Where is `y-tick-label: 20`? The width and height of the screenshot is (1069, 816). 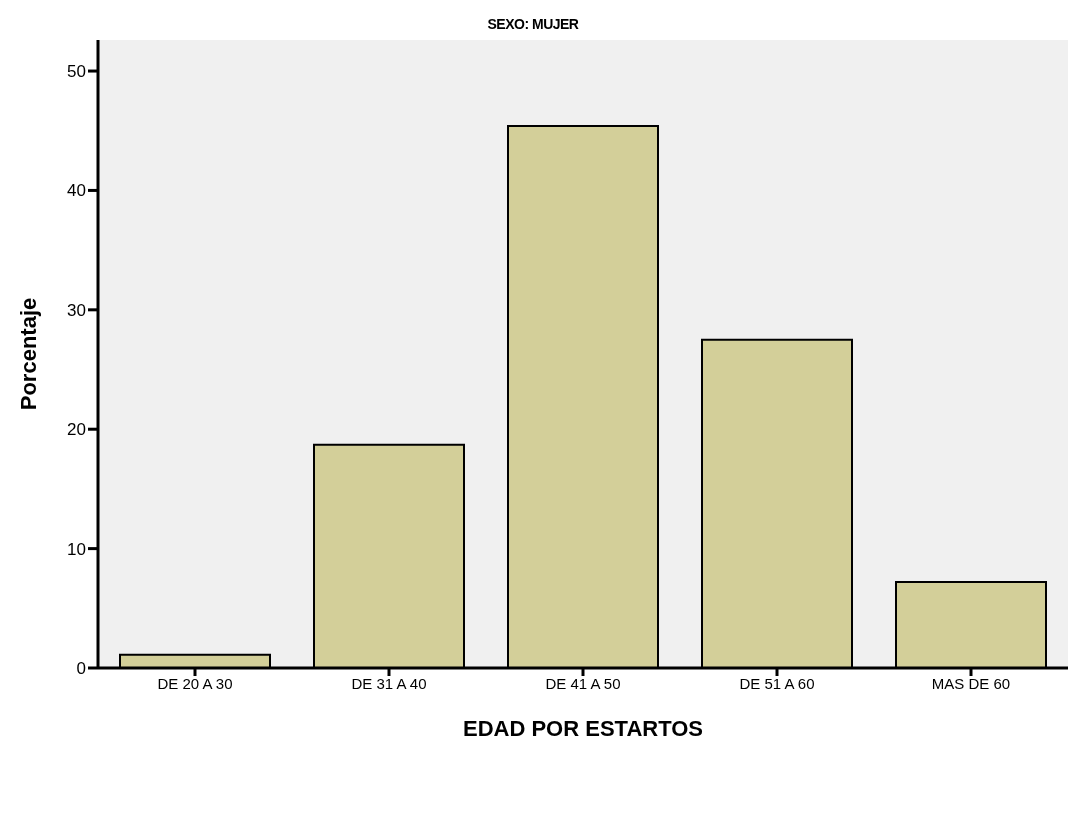
y-tick-label: 20 is located at coordinates (76, 430).